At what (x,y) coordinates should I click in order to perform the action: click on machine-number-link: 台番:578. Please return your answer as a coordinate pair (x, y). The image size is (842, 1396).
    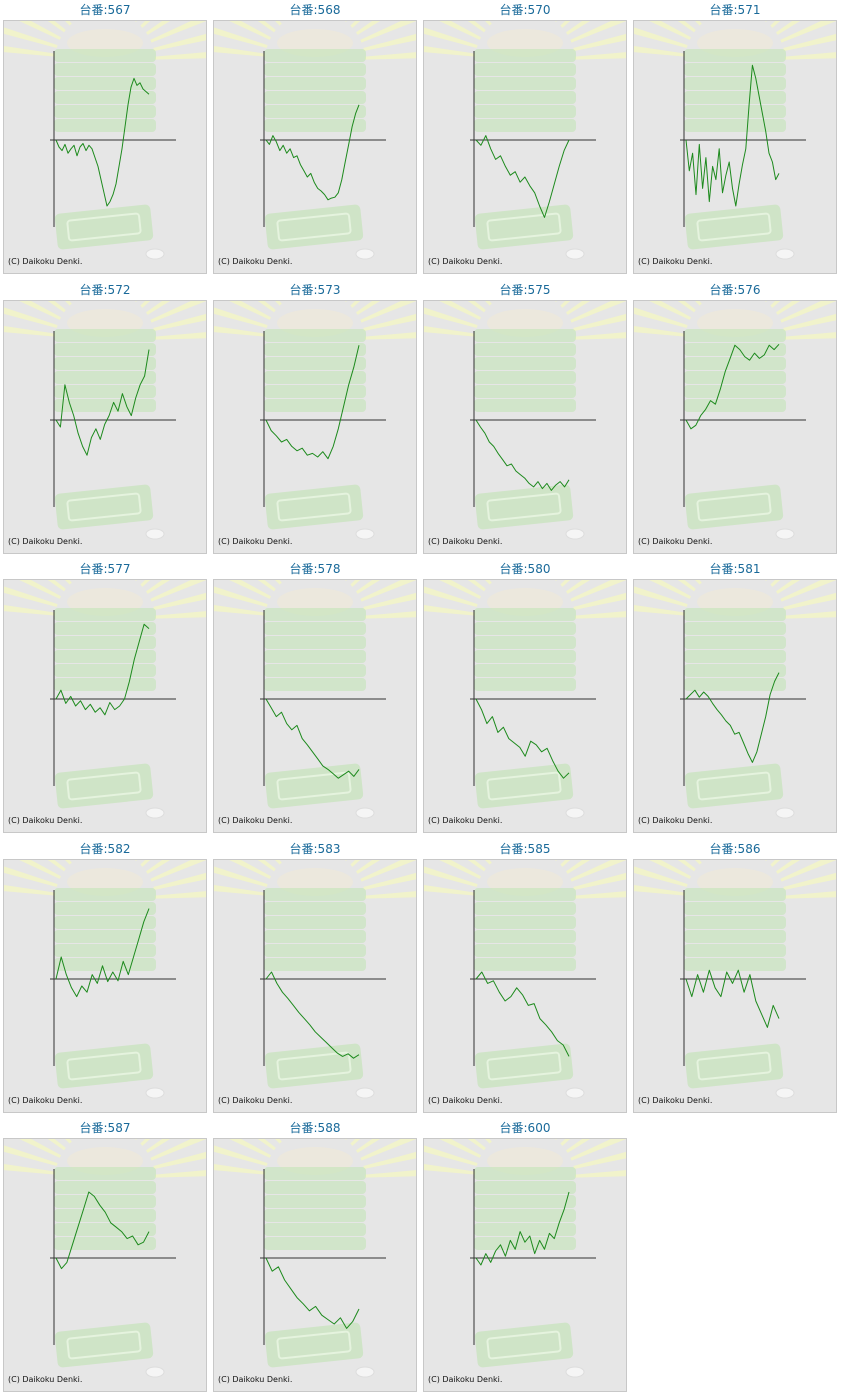
    Looking at the image, I should click on (315, 569).